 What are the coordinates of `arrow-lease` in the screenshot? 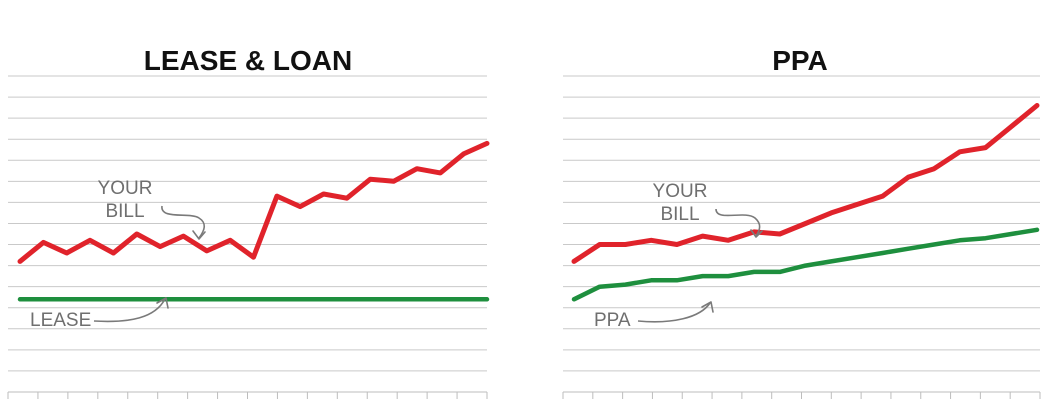 It's located at (129, 310).